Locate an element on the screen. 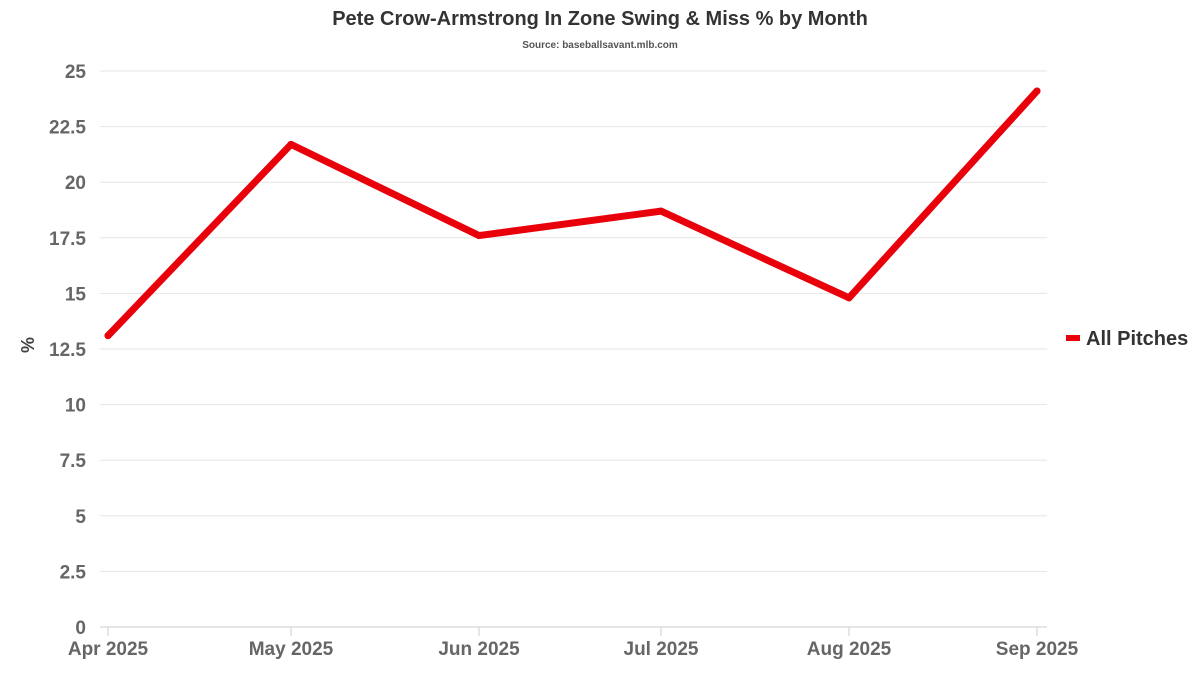  legend: All Pitches is located at coordinates (1127, 339).